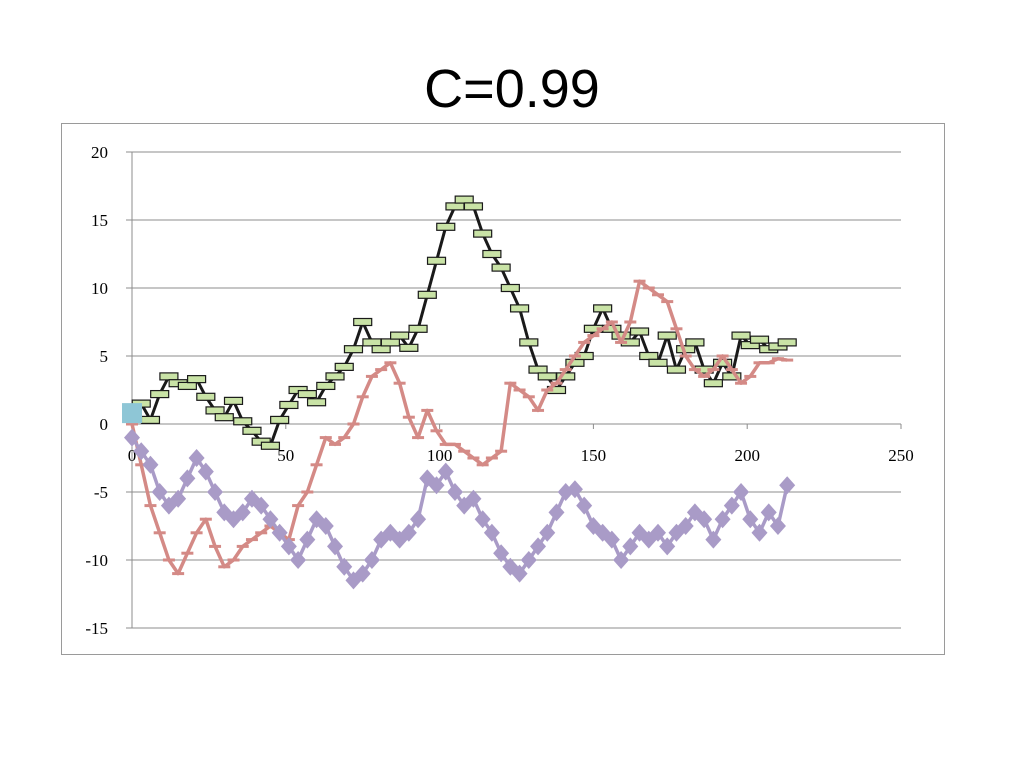 This screenshot has width=1024, height=768. Describe the element at coordinates (99, 152) in the screenshot. I see `y-tick-label: 20` at that location.